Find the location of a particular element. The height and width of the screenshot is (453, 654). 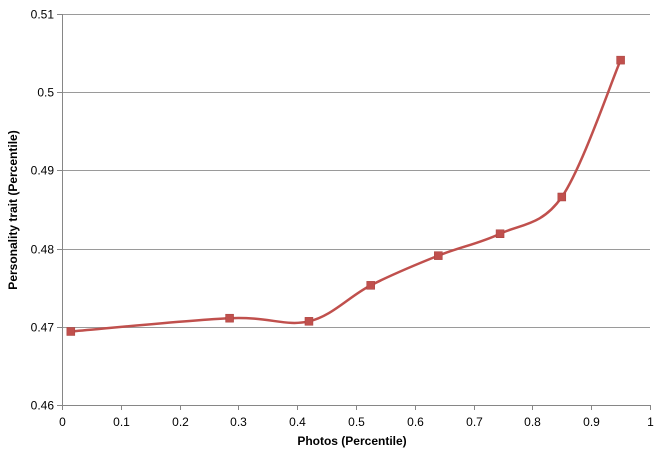

x-tick-label-6: 0.6 is located at coordinates (415, 422).